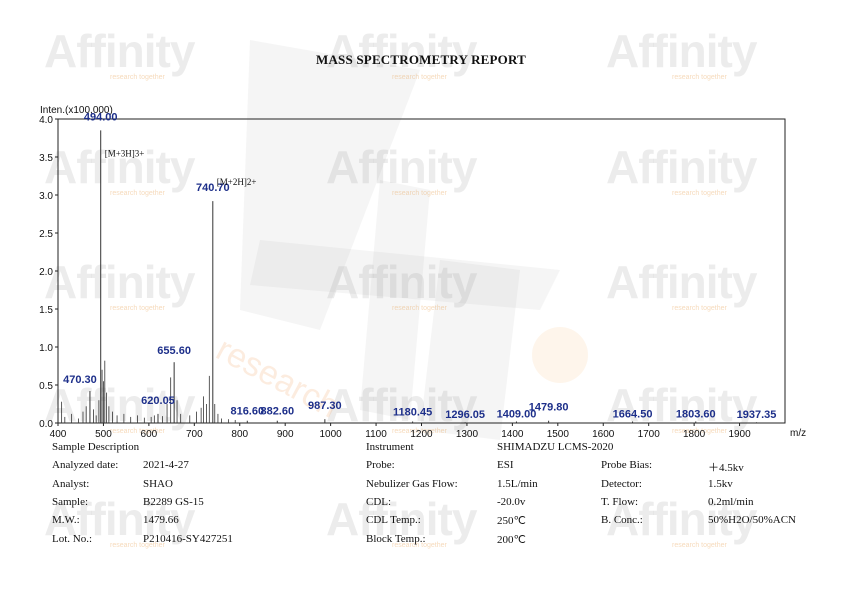 The height and width of the screenshot is (596, 842). Describe the element at coordinates (517, 414) in the screenshot. I see `peak-label: 1409.00` at that location.